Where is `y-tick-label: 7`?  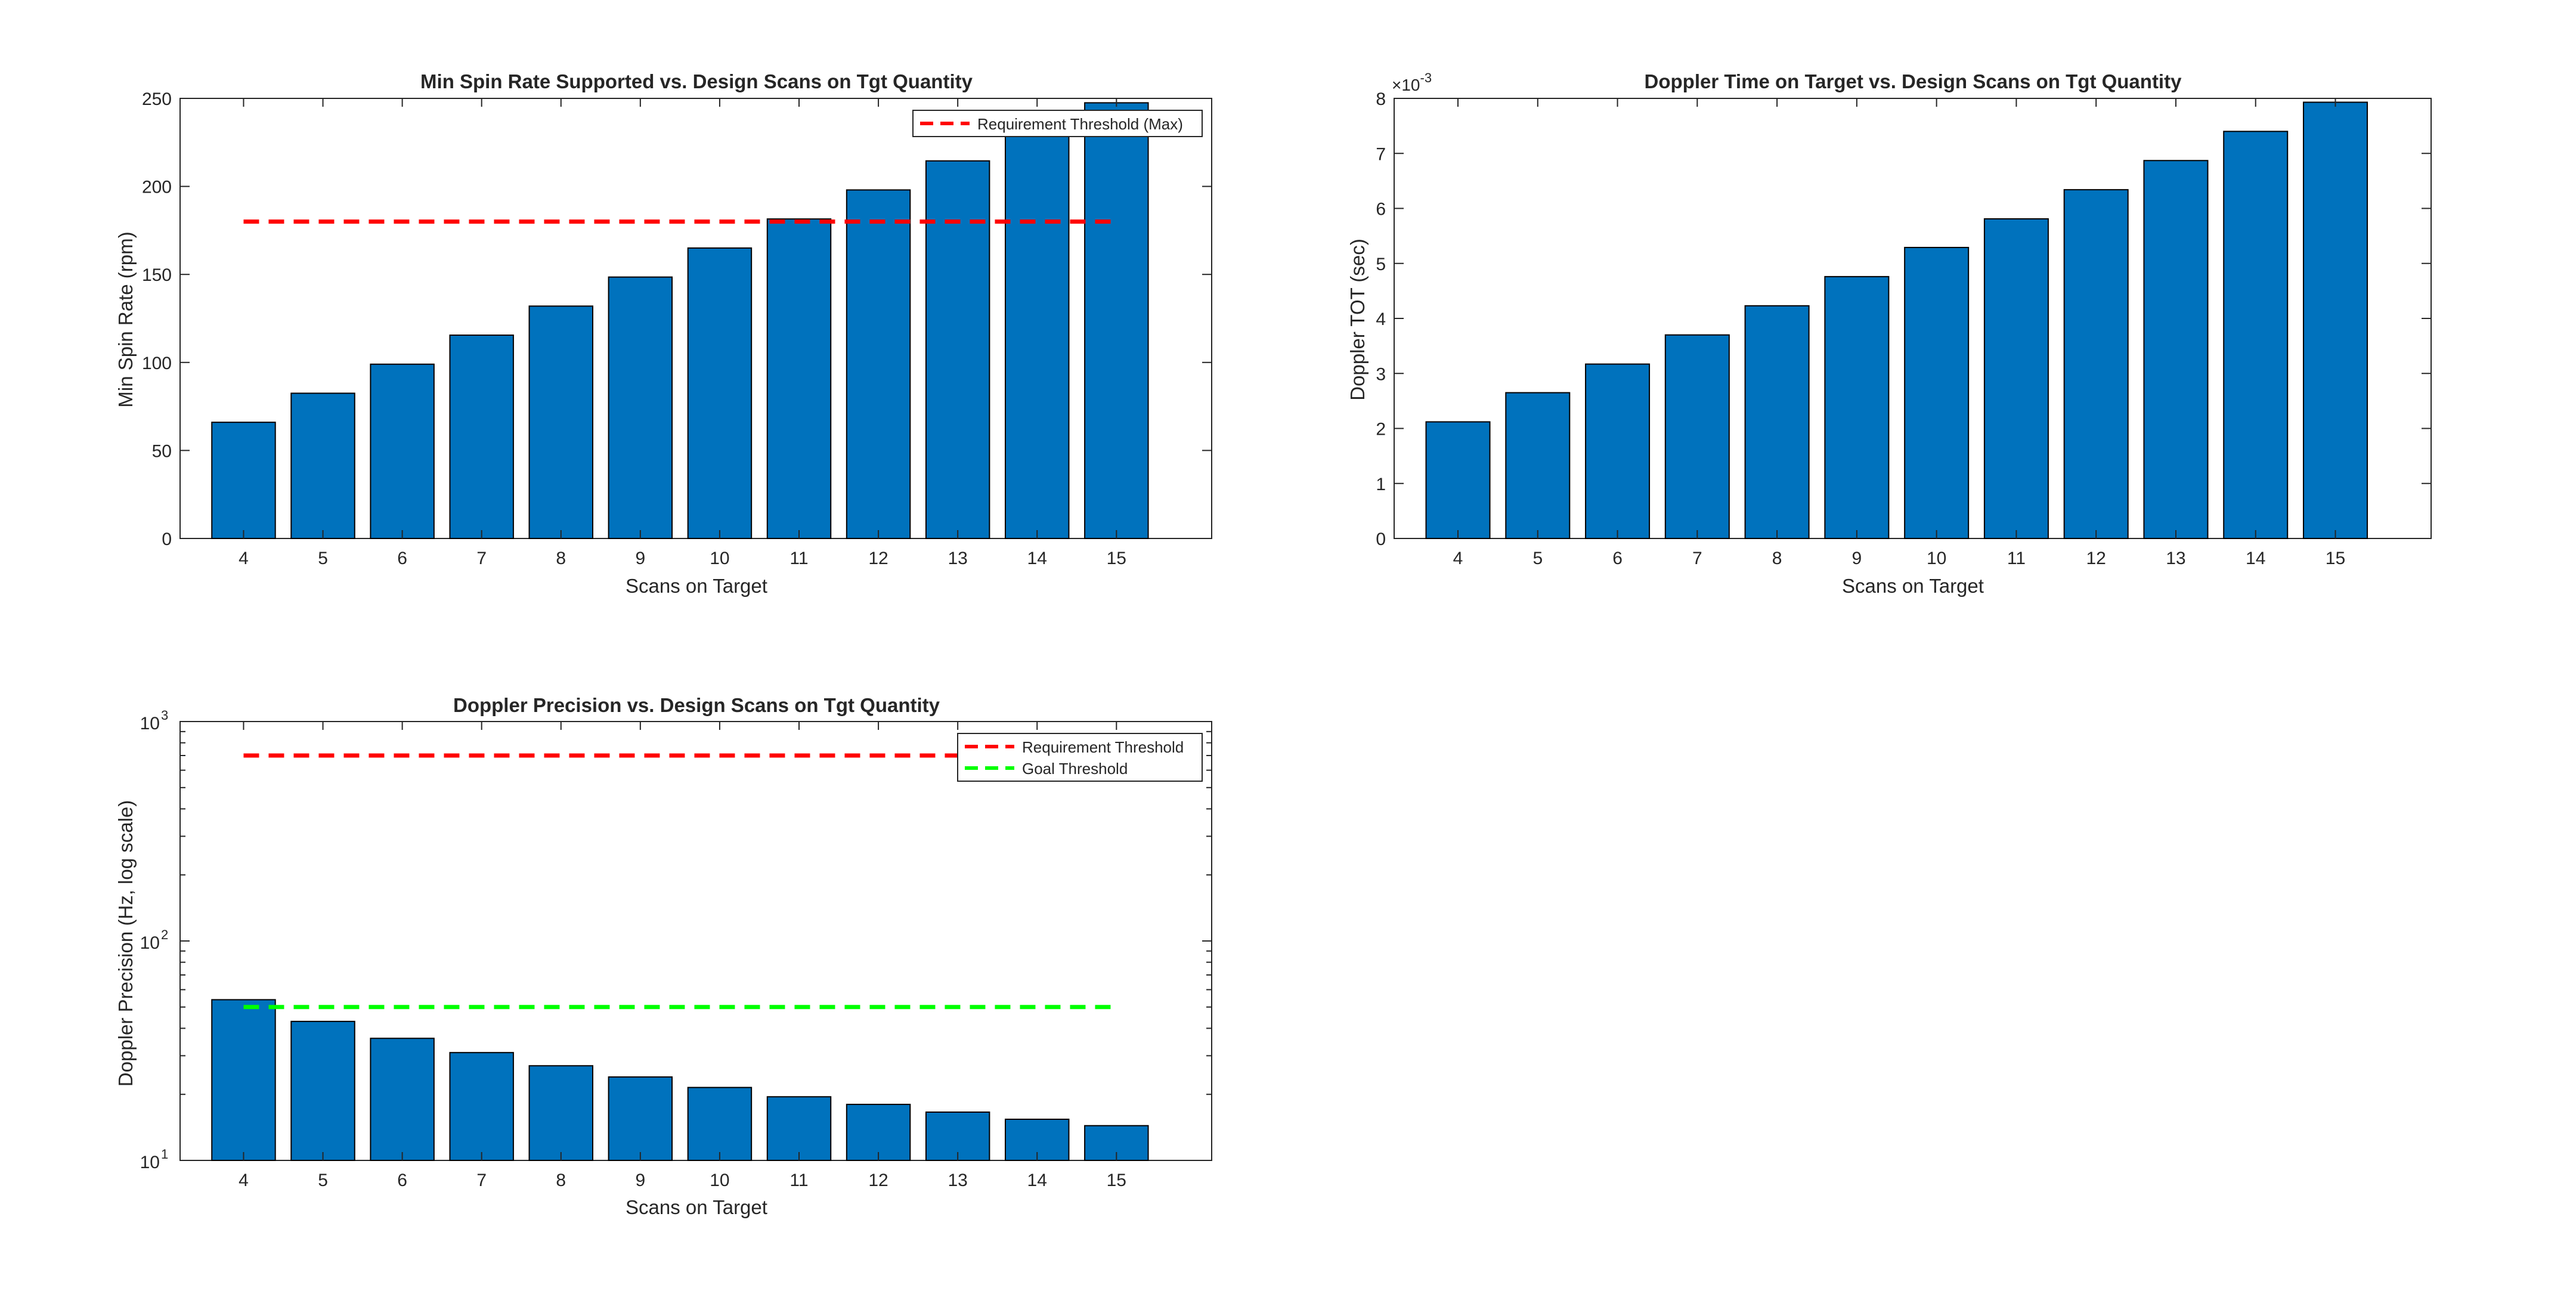
y-tick-label: 7 is located at coordinates (1381, 154).